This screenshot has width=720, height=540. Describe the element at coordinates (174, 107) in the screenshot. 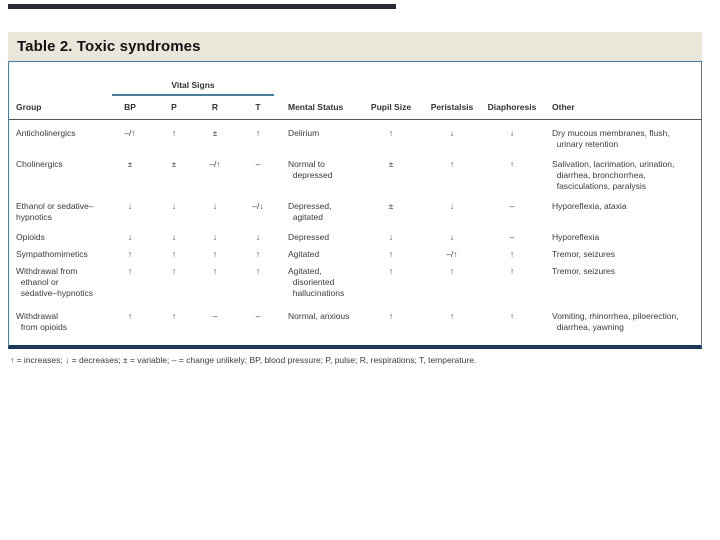

I see `column-header-p: P` at that location.